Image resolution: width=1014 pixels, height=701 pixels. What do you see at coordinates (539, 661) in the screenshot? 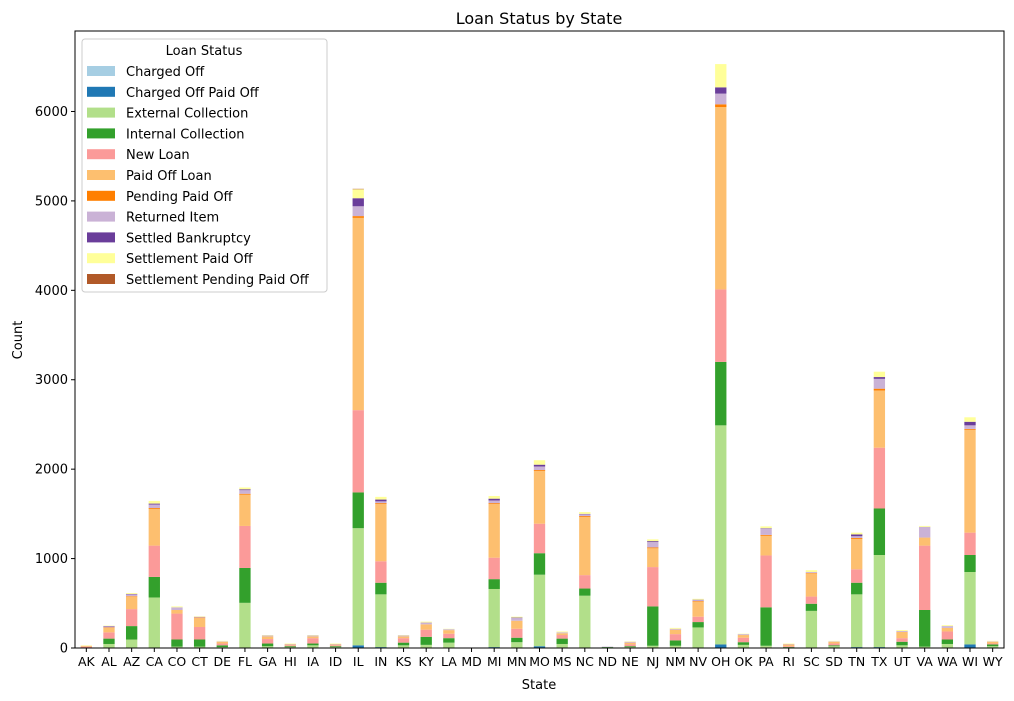
I see `x-tick-label: MO` at bounding box center [539, 661].